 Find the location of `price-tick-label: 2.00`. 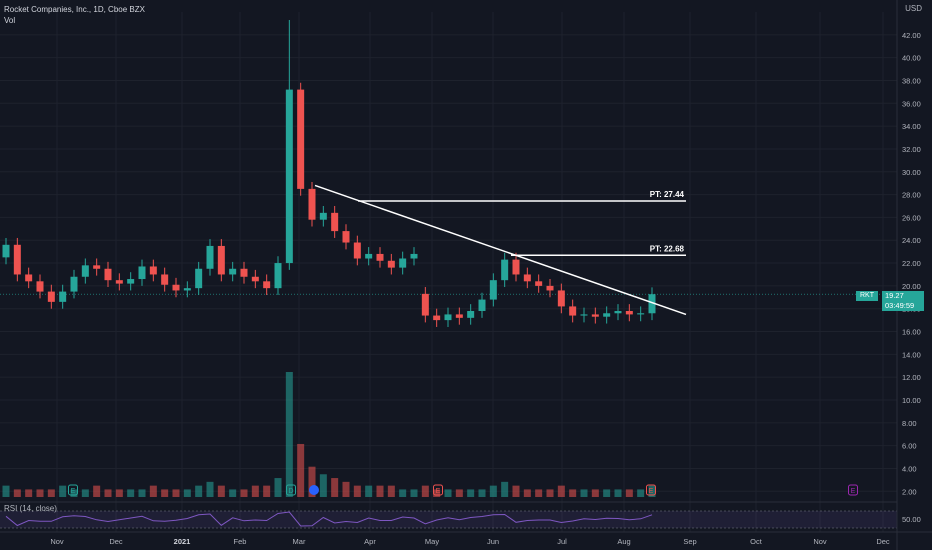

price-tick-label: 2.00 is located at coordinates (909, 491).